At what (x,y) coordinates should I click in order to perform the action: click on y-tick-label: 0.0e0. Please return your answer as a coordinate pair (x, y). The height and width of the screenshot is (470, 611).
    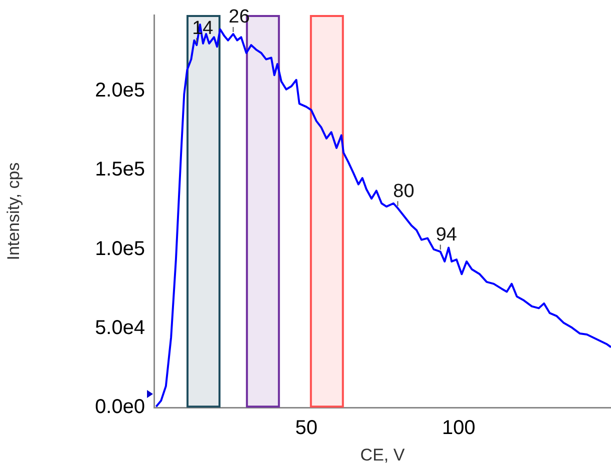
    Looking at the image, I should click on (119, 407).